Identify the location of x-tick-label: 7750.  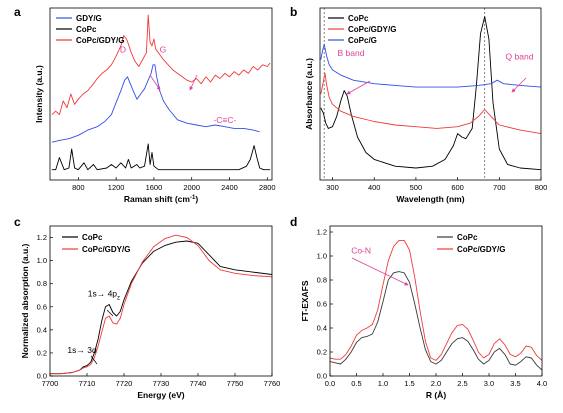
(235, 383).